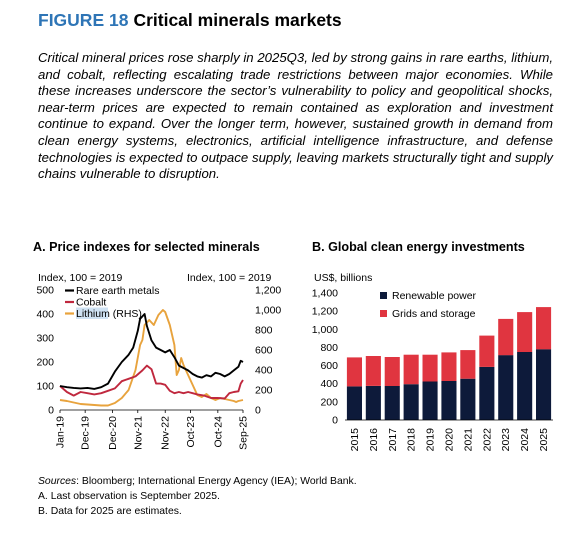 The height and width of the screenshot is (545, 575). What do you see at coordinates (86, 433) in the screenshot?
I see `x-tick-label: Dec-19` at bounding box center [86, 433].